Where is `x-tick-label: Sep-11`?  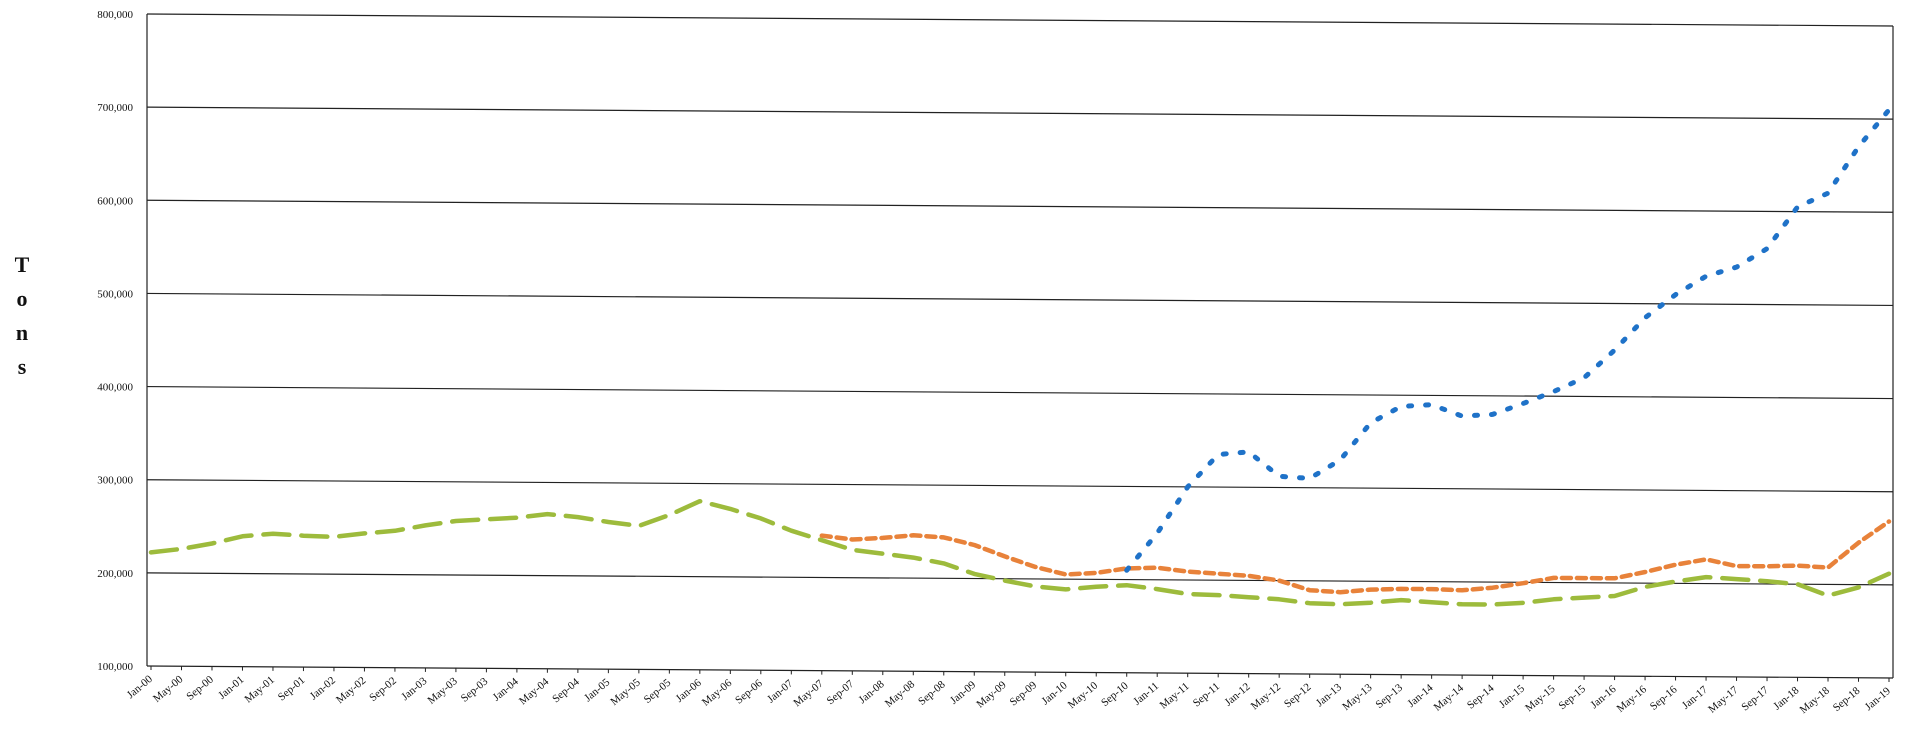
x-tick-label: Sep-11 is located at coordinates (1206, 694).